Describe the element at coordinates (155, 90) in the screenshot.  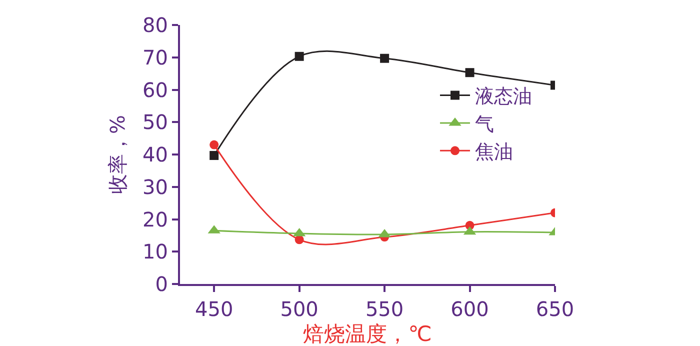
I see `y-tick-label: 60` at that location.